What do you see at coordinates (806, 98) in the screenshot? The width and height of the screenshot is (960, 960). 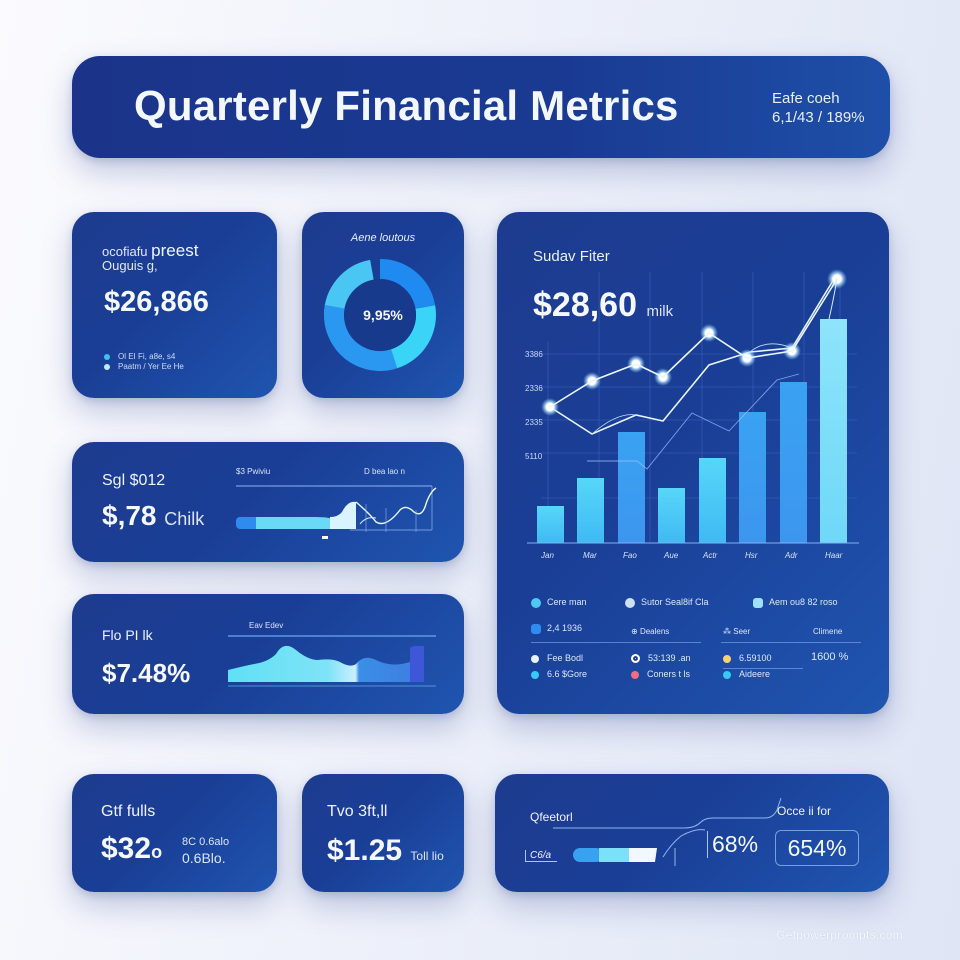 I see `header-meta-line1: Eafe coeh` at bounding box center [806, 98].